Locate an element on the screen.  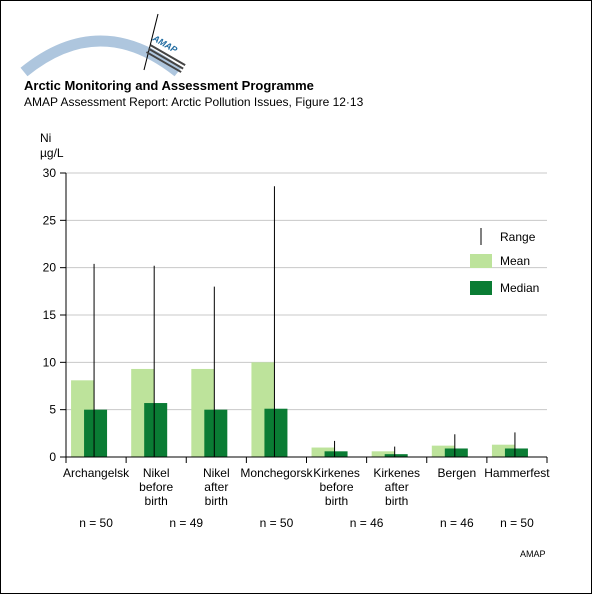
n-labels: n = 50 n = 49 n = 50 n = 46 n = 46 n = 50 is located at coordinates (306, 523).